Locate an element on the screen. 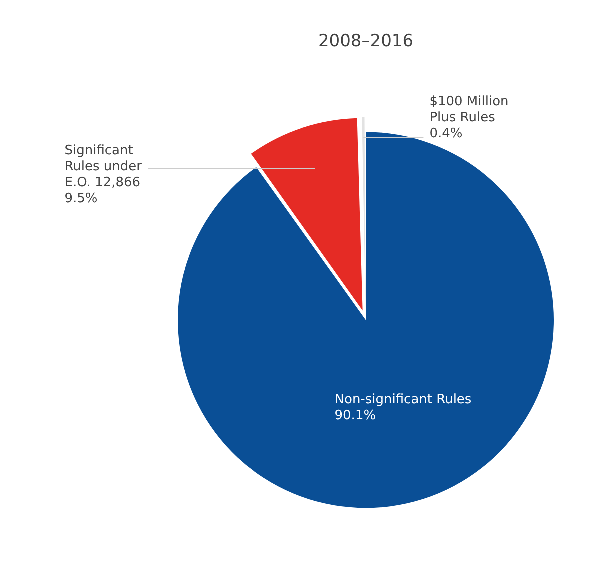 Image resolution: width=592 pixels, height=581 pixels. data-label: 0.4% is located at coordinates (446, 134).